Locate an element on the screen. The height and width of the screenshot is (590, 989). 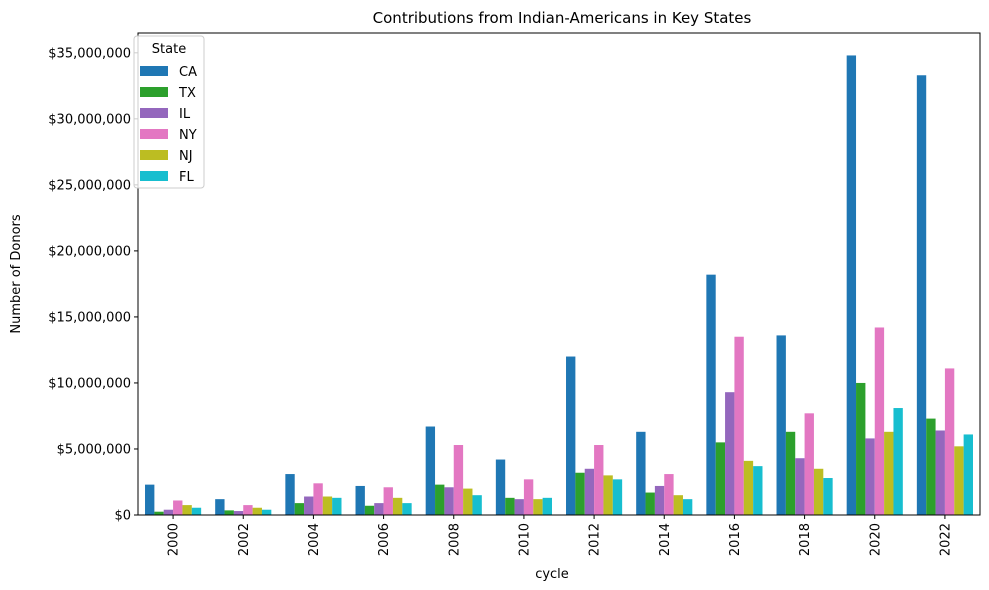
x-axis-label: cycle is located at coordinates (552, 574).